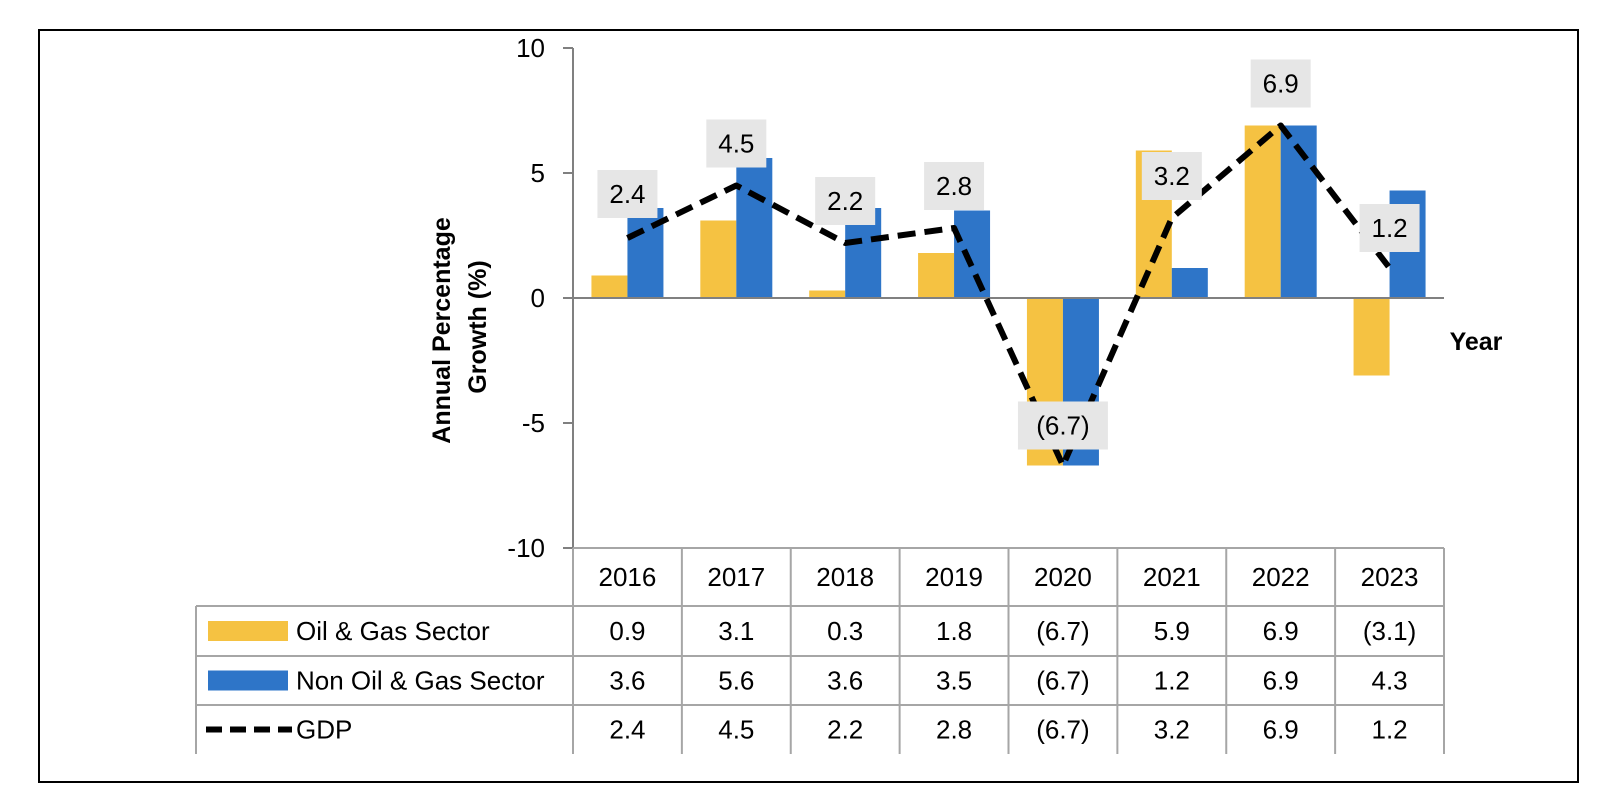  I want to click on y-tick-label: 0, so click(538, 298).